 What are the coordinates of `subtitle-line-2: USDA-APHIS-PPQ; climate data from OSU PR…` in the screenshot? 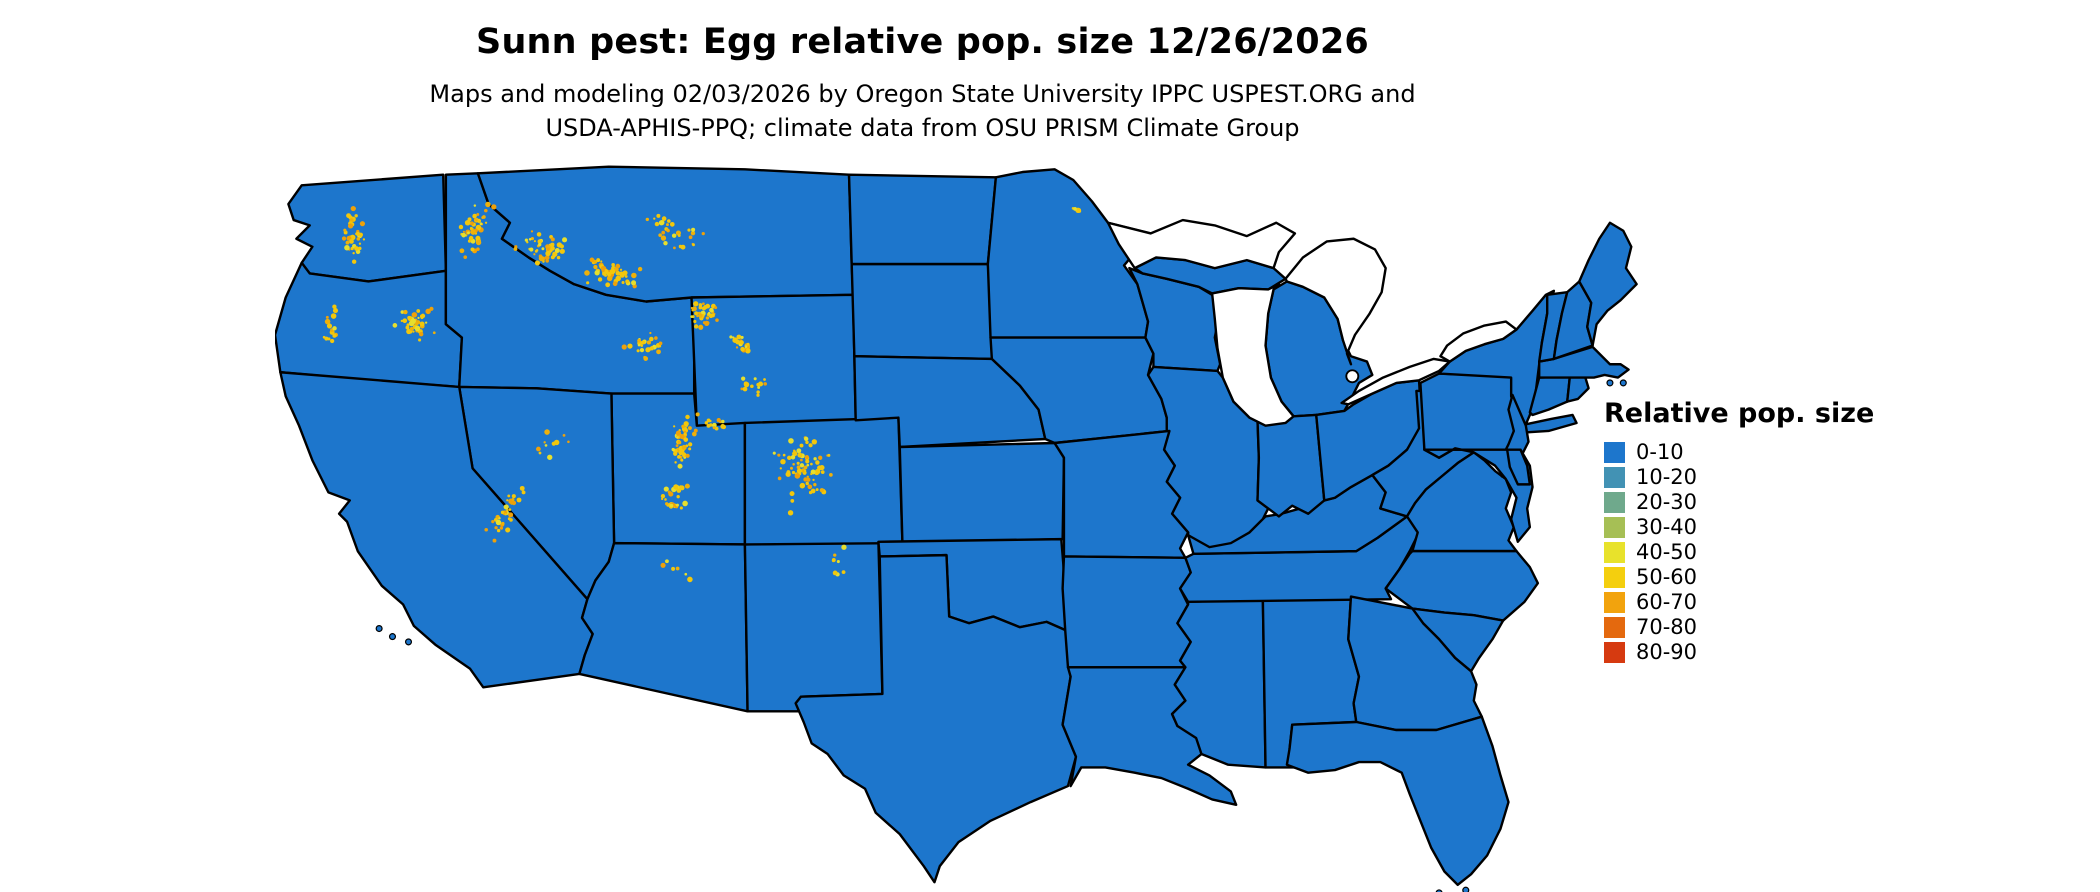 It's located at (922, 127).